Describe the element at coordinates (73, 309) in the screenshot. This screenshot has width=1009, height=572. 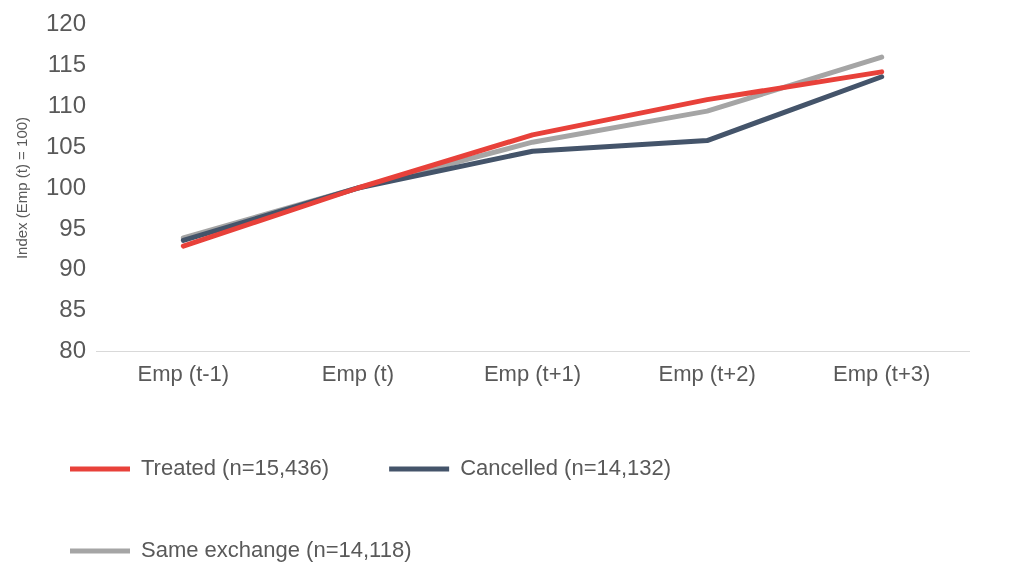
I see `y-tick-label: 85` at that location.